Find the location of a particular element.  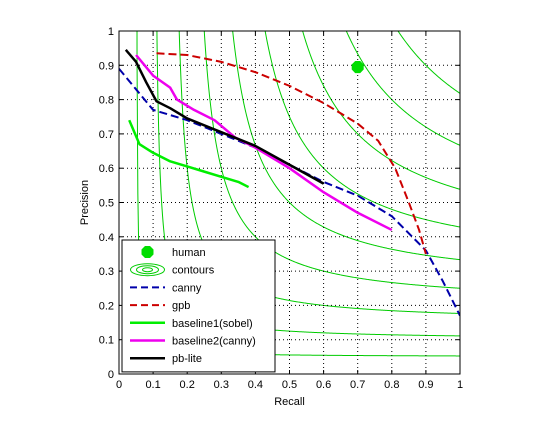

y-tick-label: 0.3 is located at coordinates (106, 272).